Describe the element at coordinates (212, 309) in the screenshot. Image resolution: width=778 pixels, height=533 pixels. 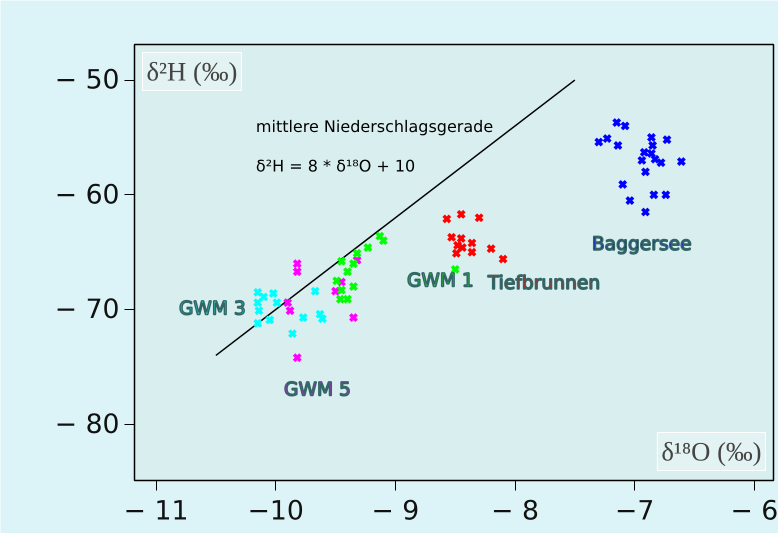
I see `series-label: GWM 3` at that location.